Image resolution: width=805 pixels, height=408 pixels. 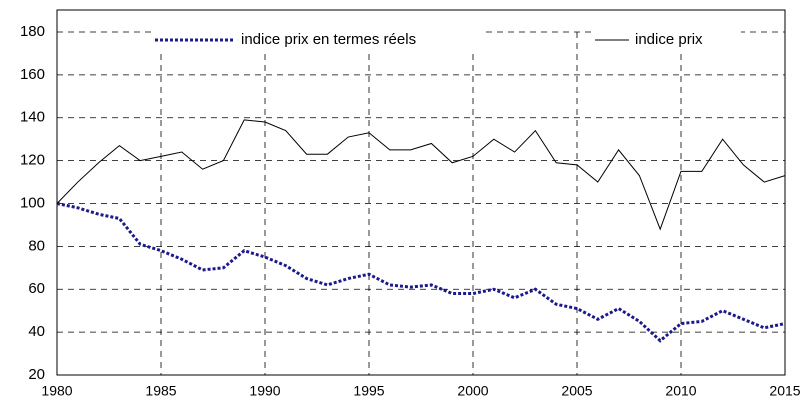 I want to click on y-tick-label: 20, so click(x=36, y=374).